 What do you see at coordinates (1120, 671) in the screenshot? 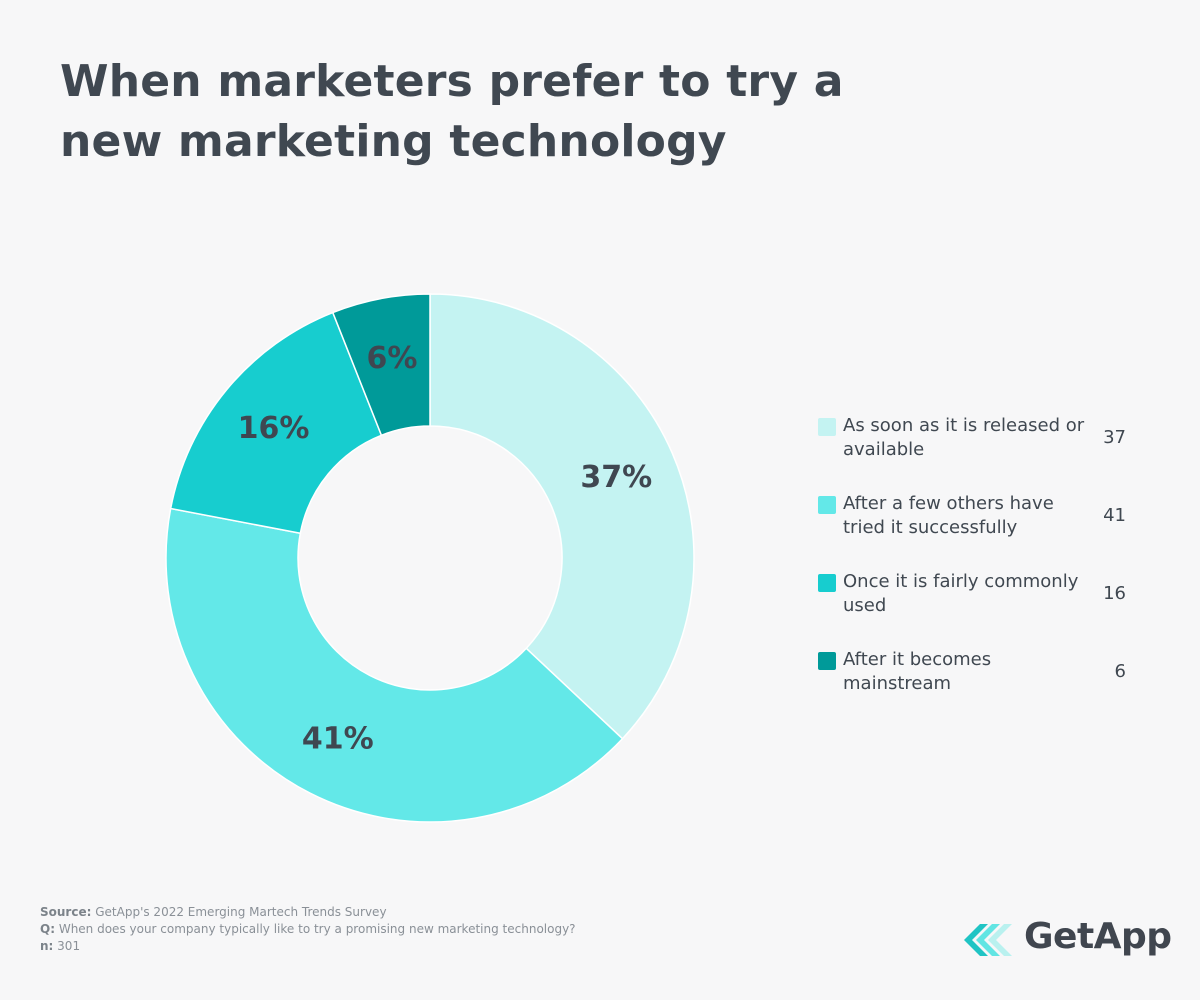
I see `legend-value: 6` at bounding box center [1120, 671].